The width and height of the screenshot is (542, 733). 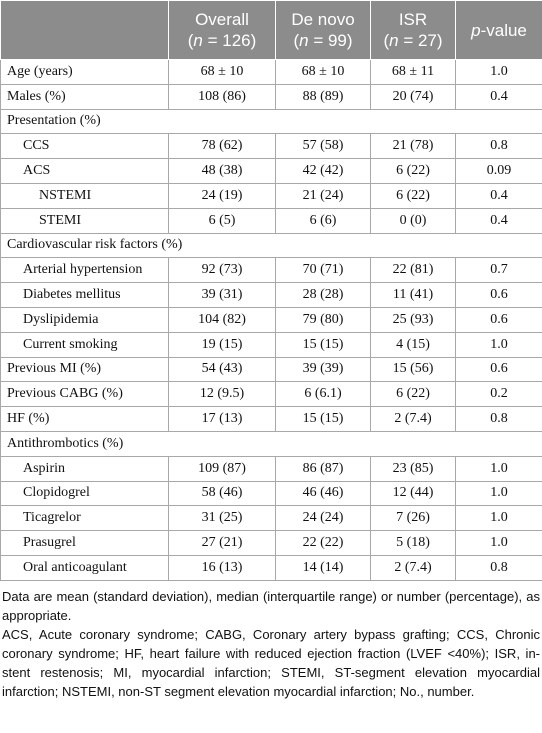 What do you see at coordinates (271, 195) in the screenshot?
I see `table-row: NSTEMI 24 (19) 21 (24) 6 (22) 0.4` at bounding box center [271, 195].